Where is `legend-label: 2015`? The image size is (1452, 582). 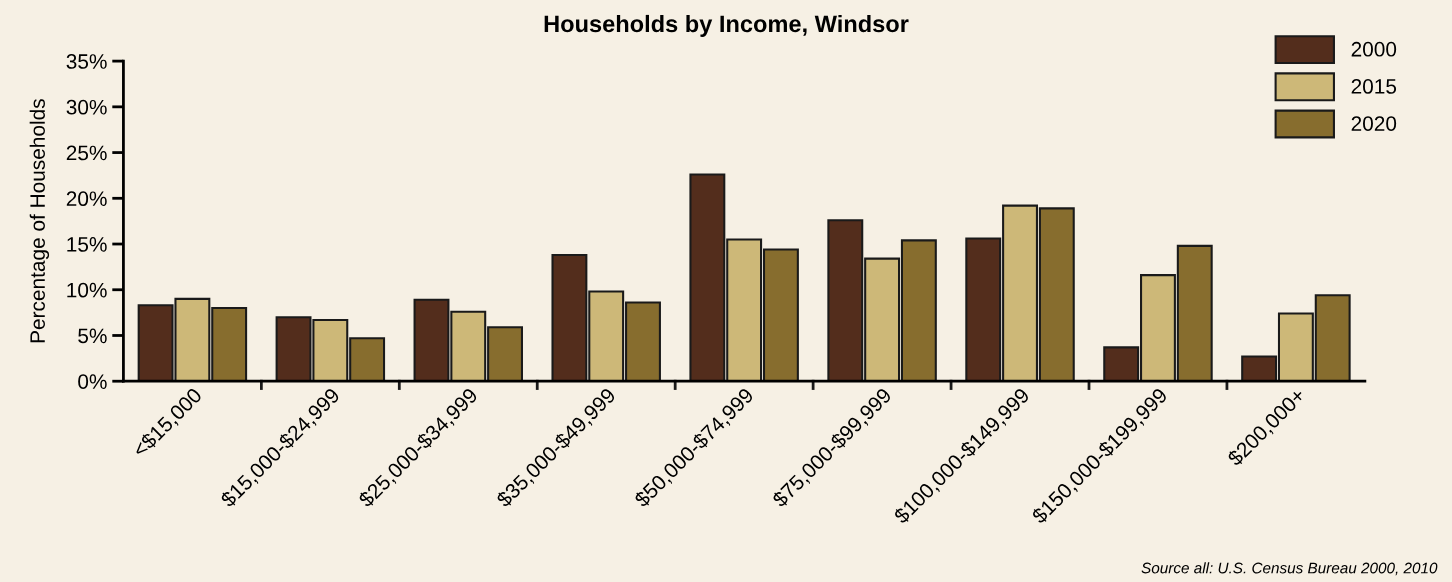 legend-label: 2015 is located at coordinates (1374, 86).